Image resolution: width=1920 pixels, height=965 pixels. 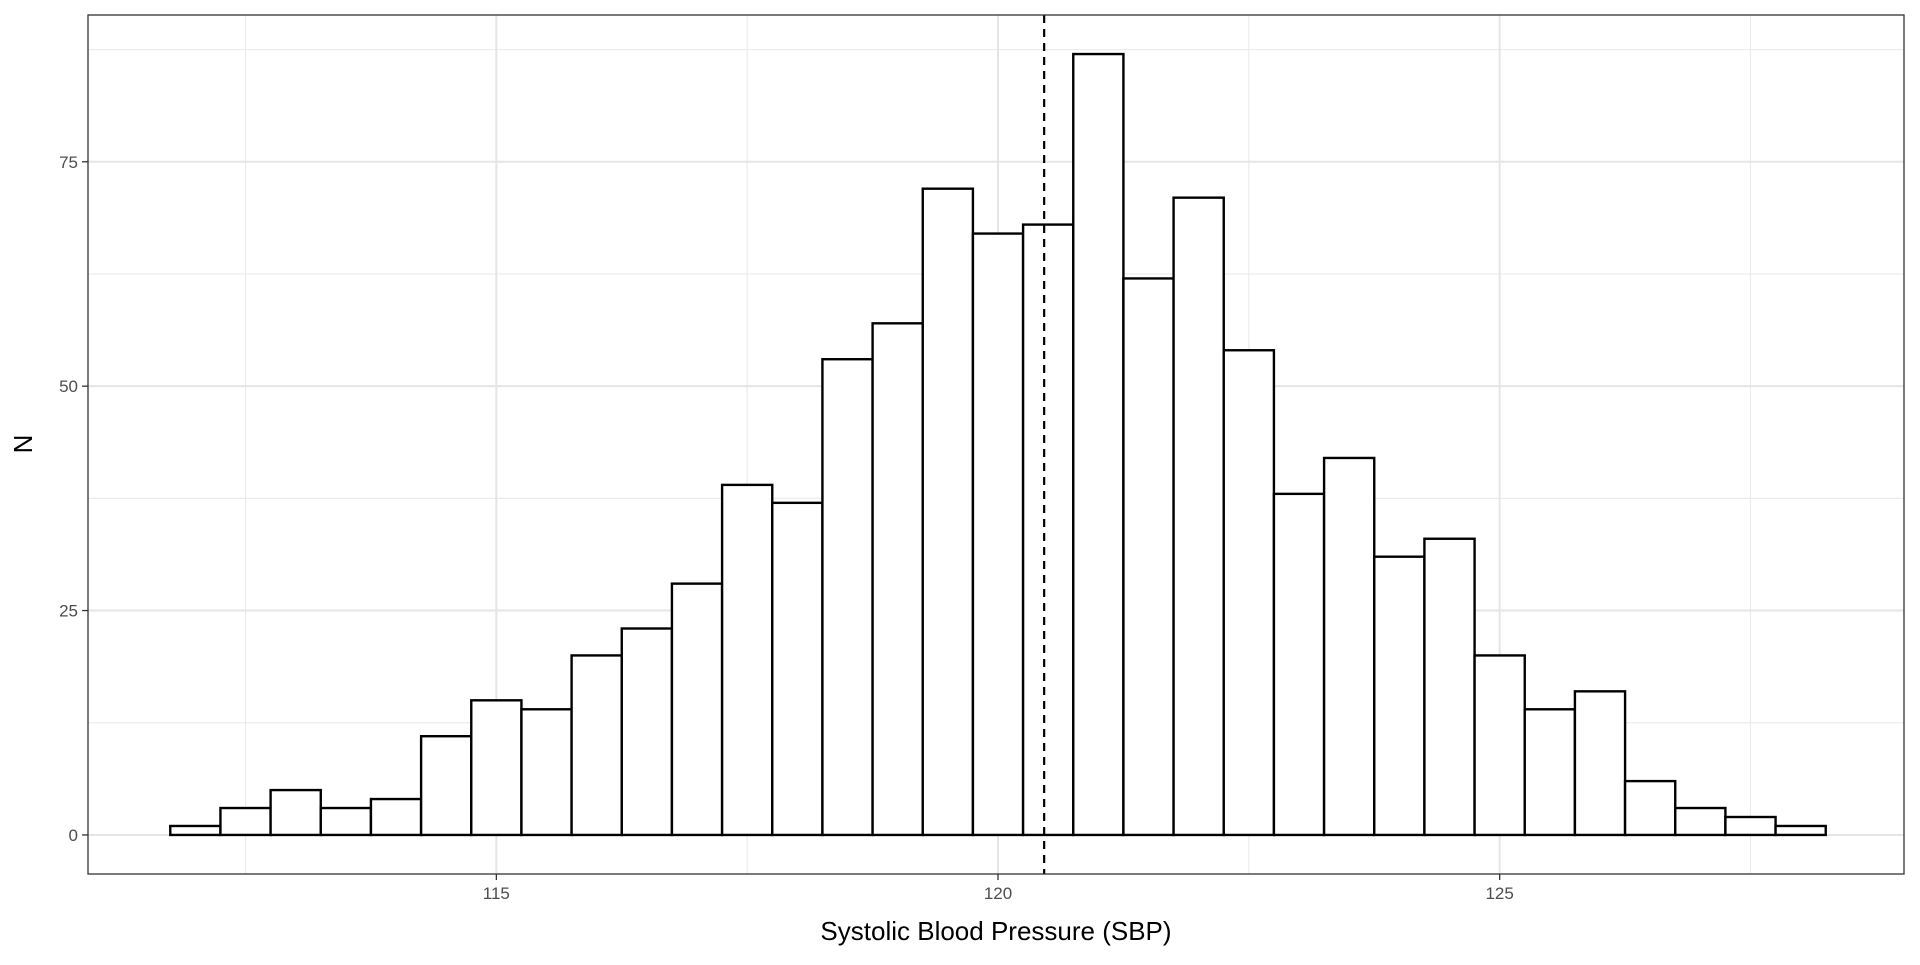 I want to click on x-tick-label: 120, so click(x=998, y=893).